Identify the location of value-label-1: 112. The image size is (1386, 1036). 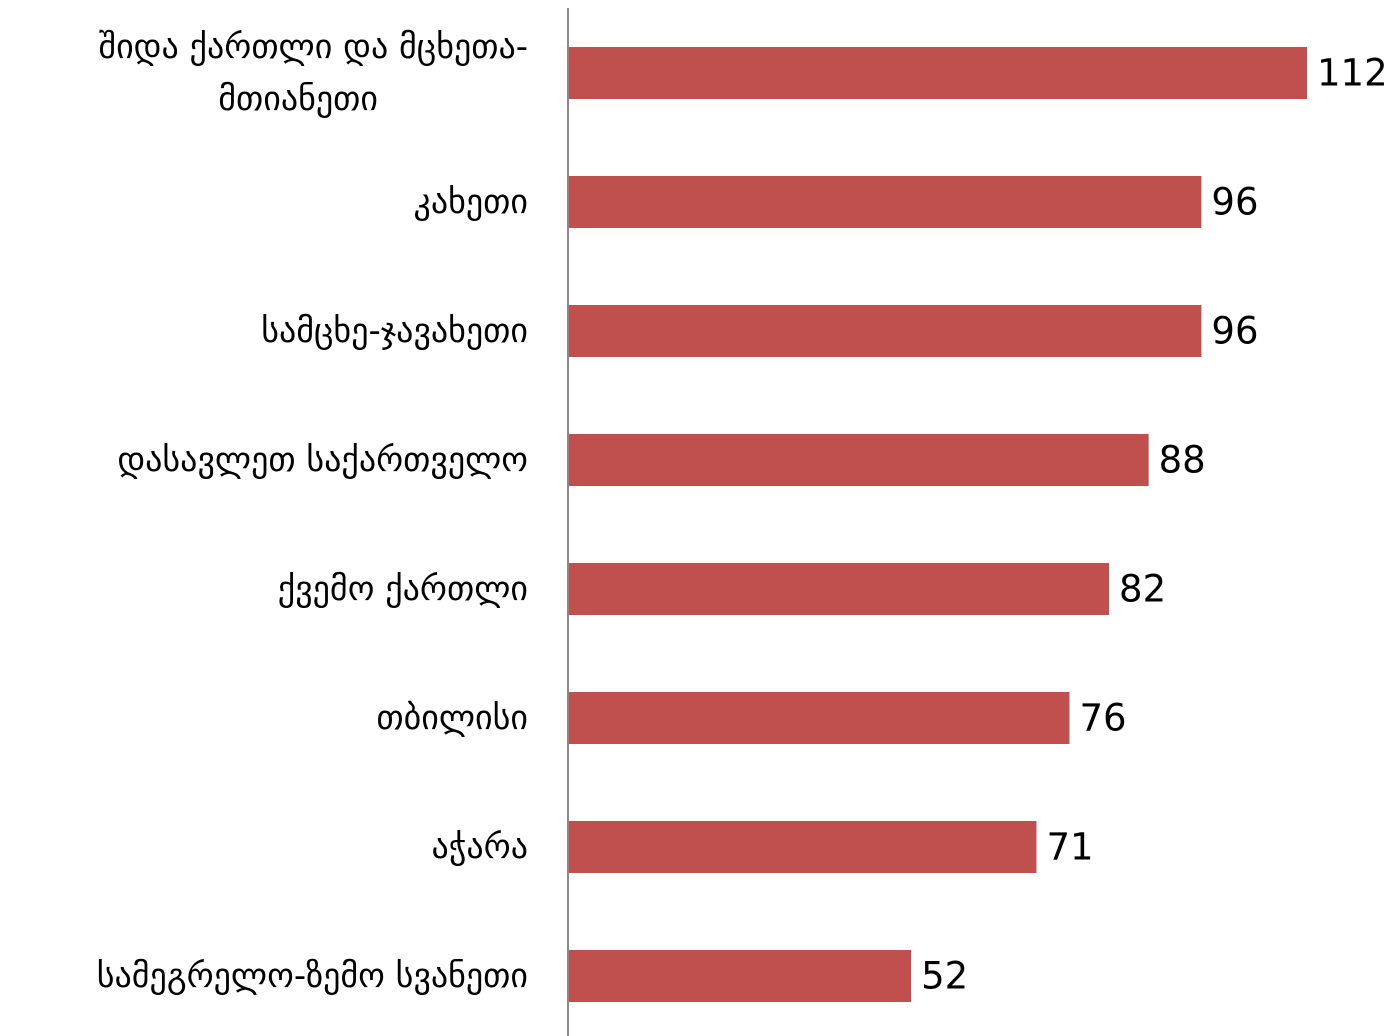
(1351, 73).